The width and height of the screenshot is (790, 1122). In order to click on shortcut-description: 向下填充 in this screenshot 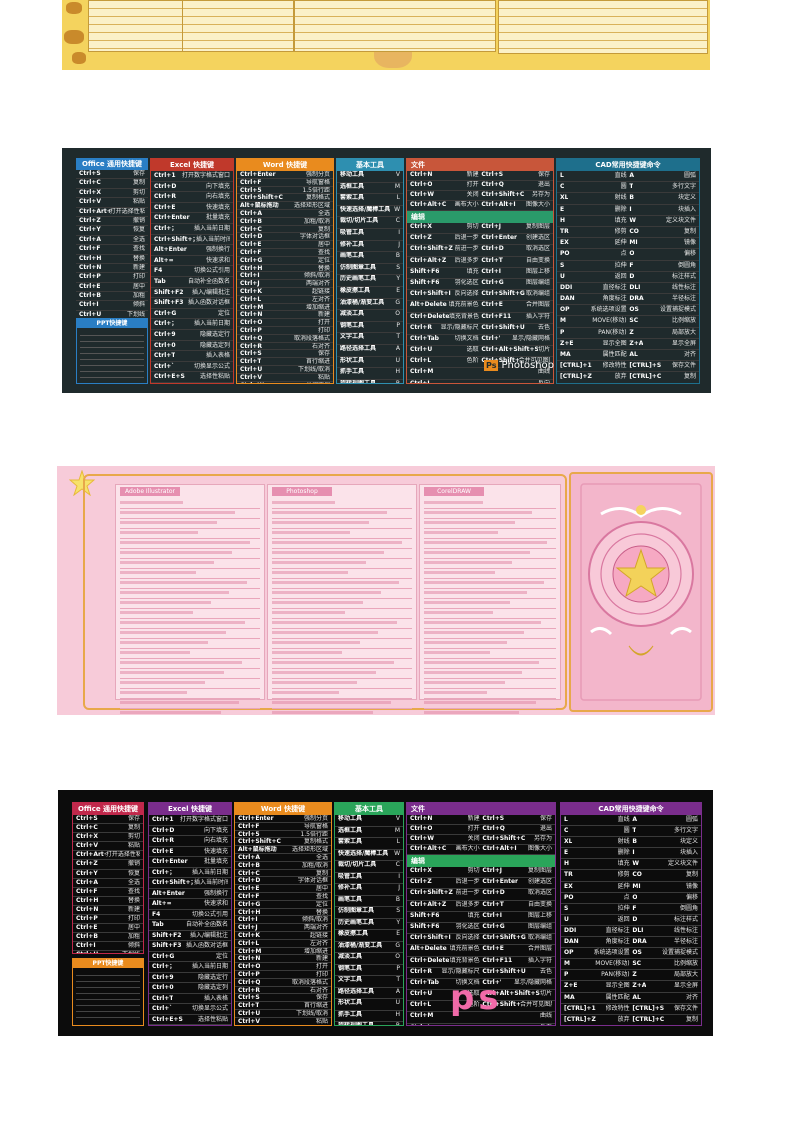, I will do `click(217, 186)`.